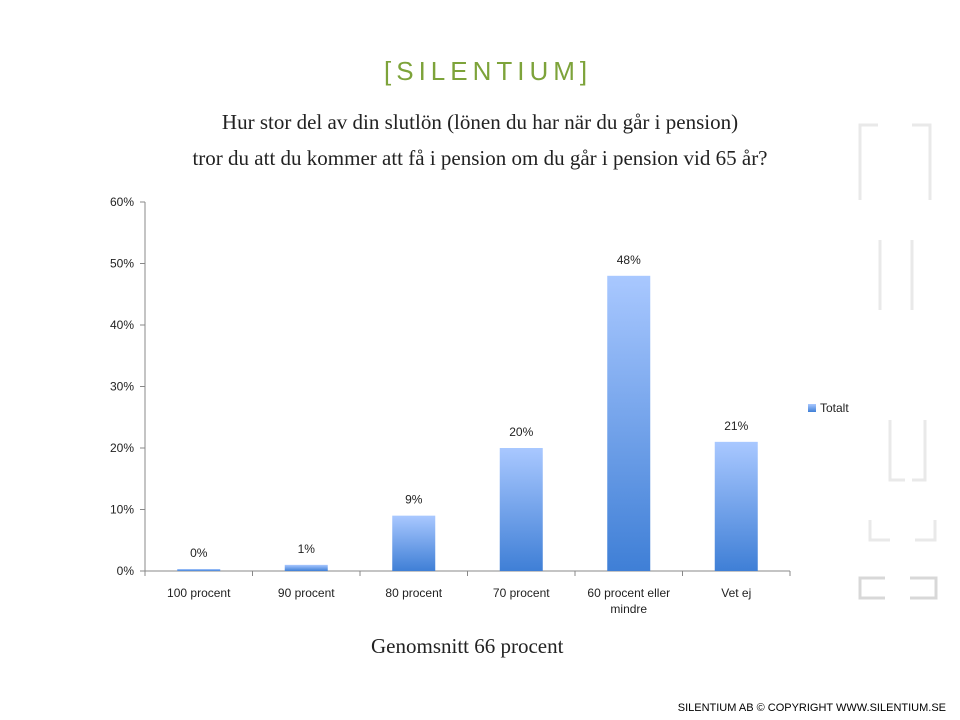 The height and width of the screenshot is (720, 960). Describe the element at coordinates (122, 448) in the screenshot. I see `y-tick-label: 20%` at that location.